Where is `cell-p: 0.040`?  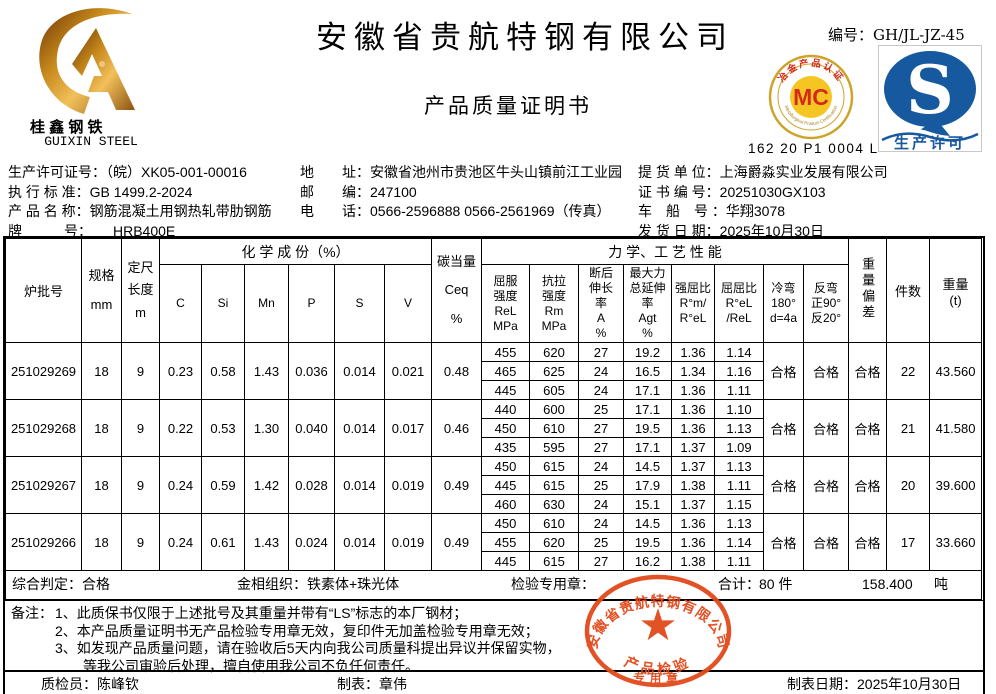
cell-p: 0.040 is located at coordinates (311, 428).